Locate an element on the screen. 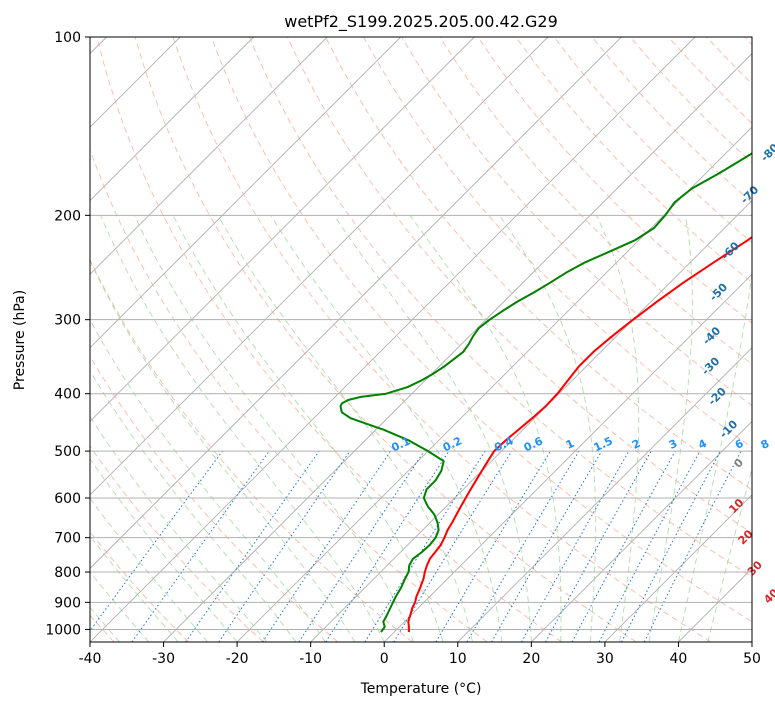  y-axis-title: Pressure (hPa) is located at coordinates (20, 340).